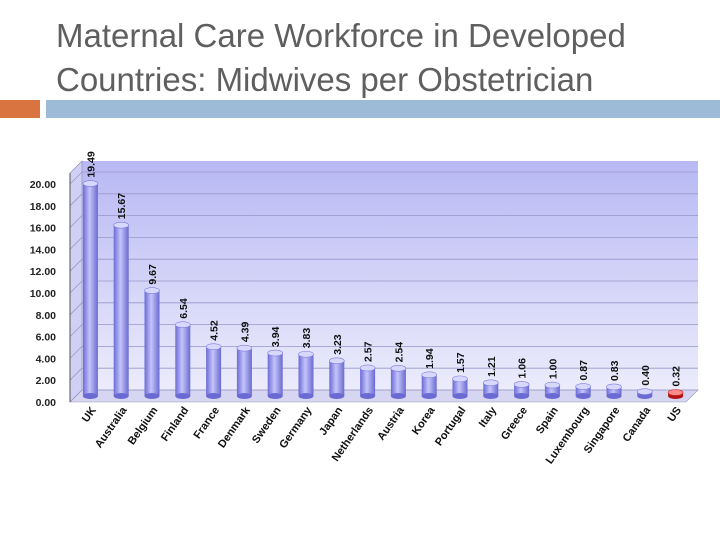 This screenshot has height=540, width=720. Describe the element at coordinates (296, 427) in the screenshot. I see `category-label: Germany` at that location.